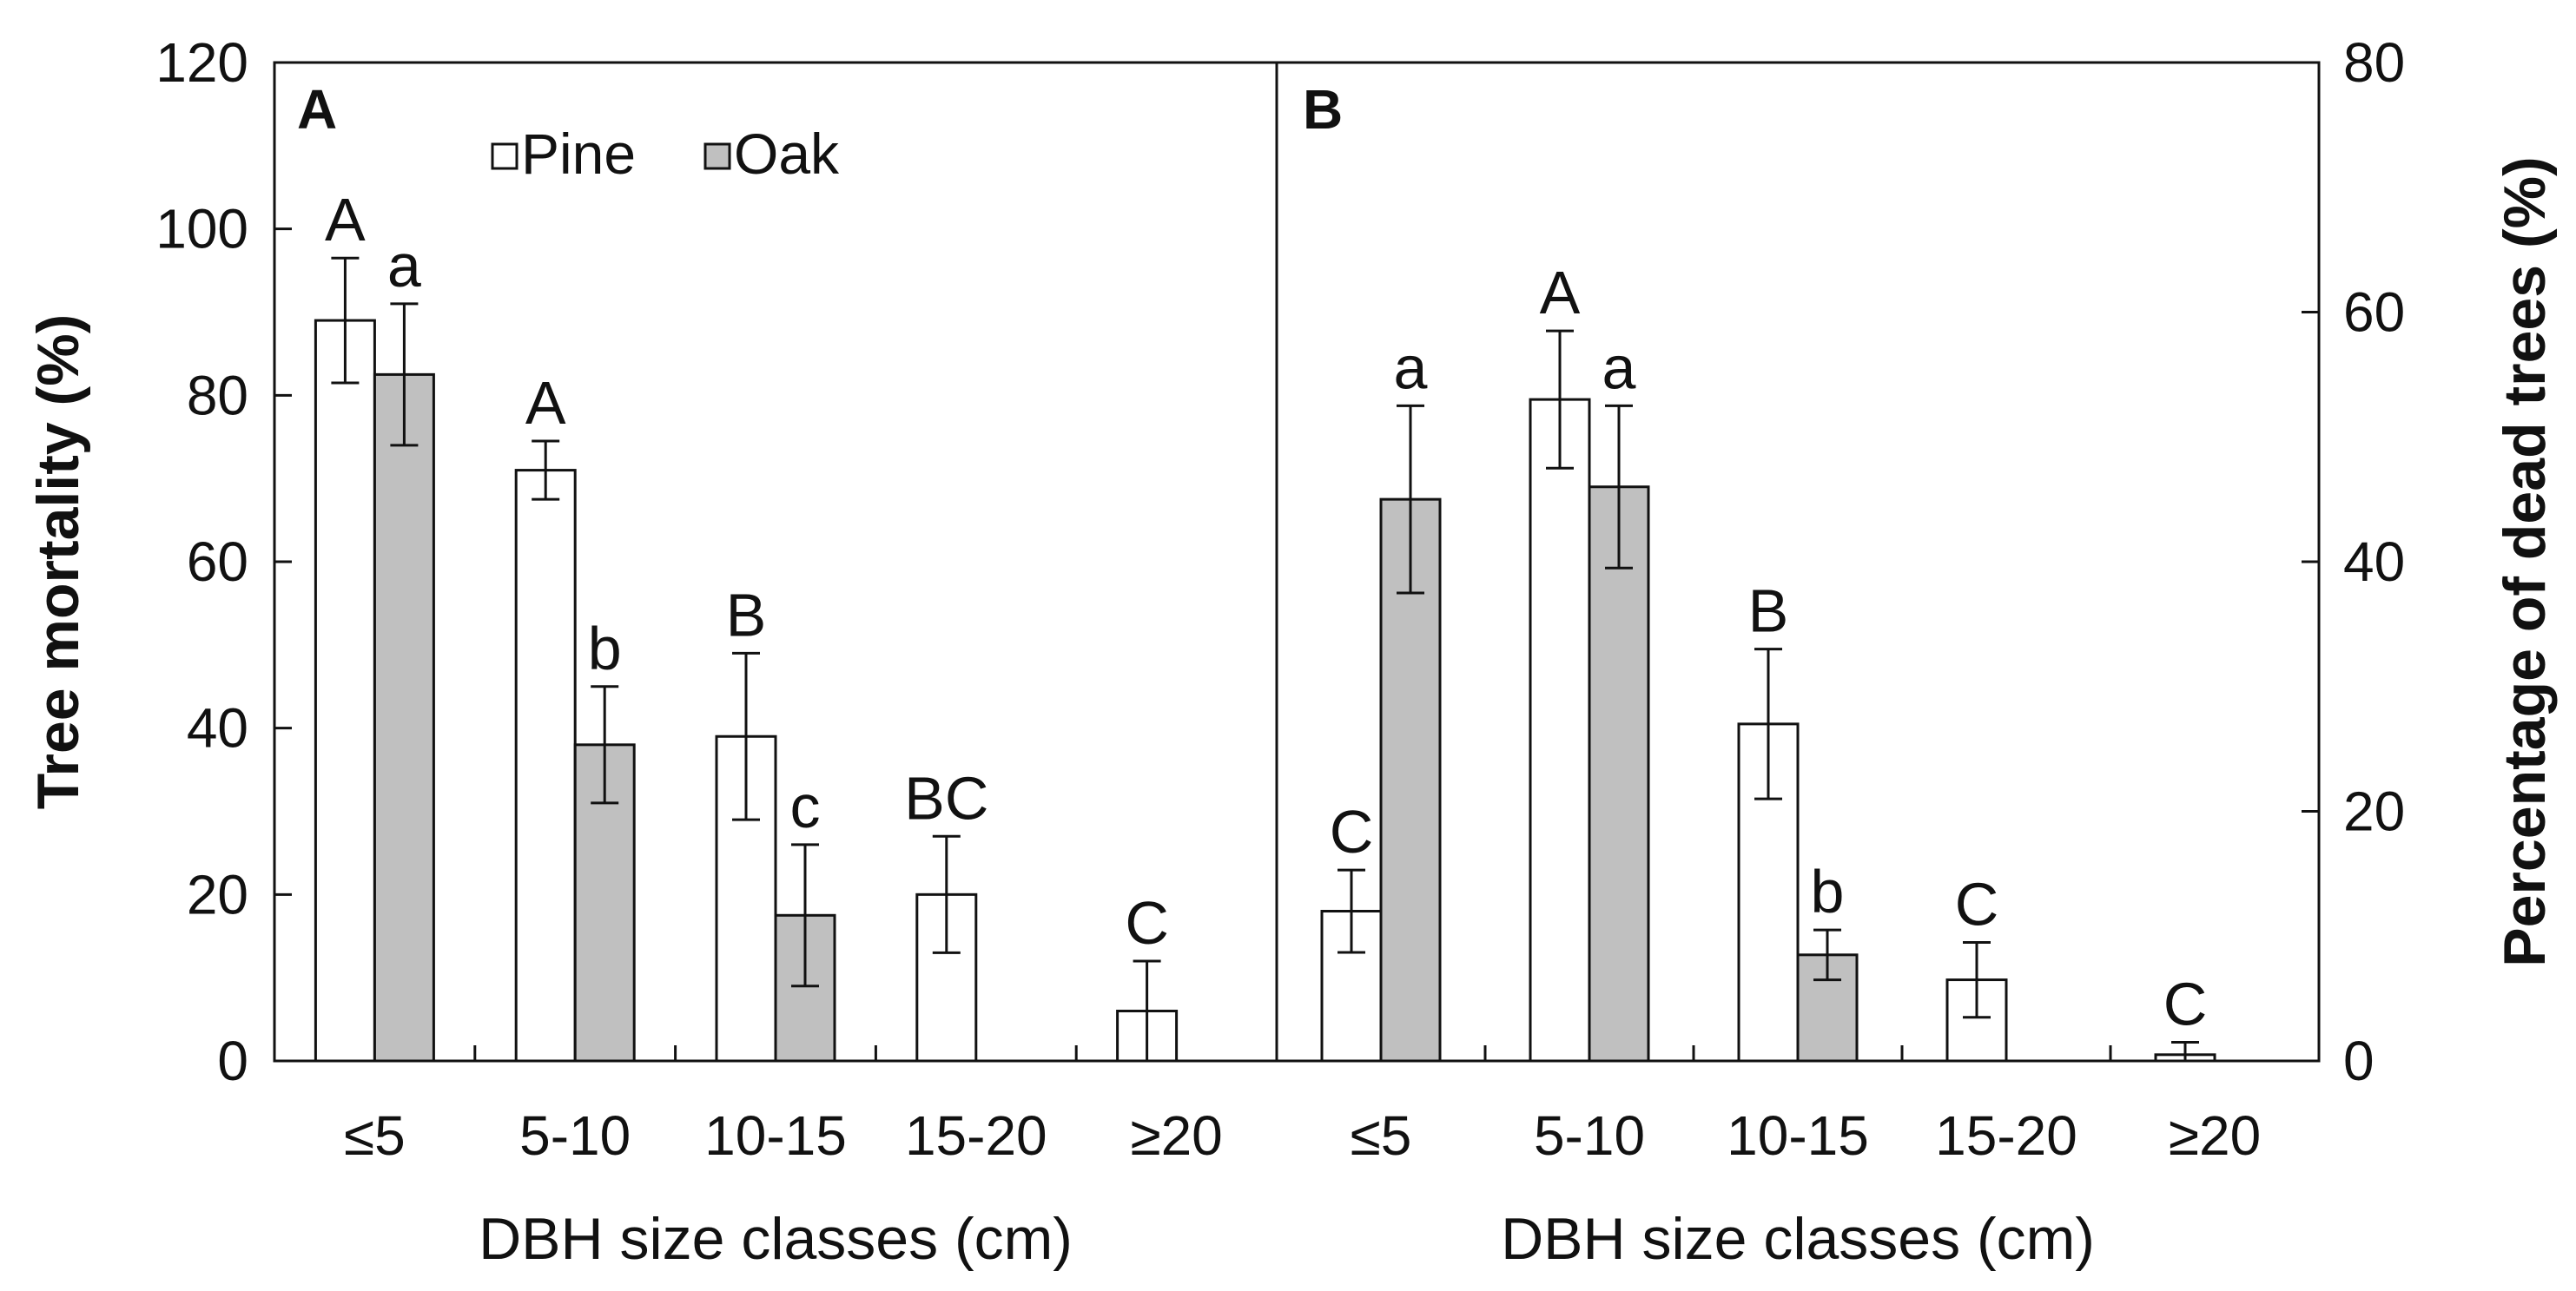 The width and height of the screenshot is (2576, 1291). I want to click on left-axis-tick-label: 20, so click(217, 894).